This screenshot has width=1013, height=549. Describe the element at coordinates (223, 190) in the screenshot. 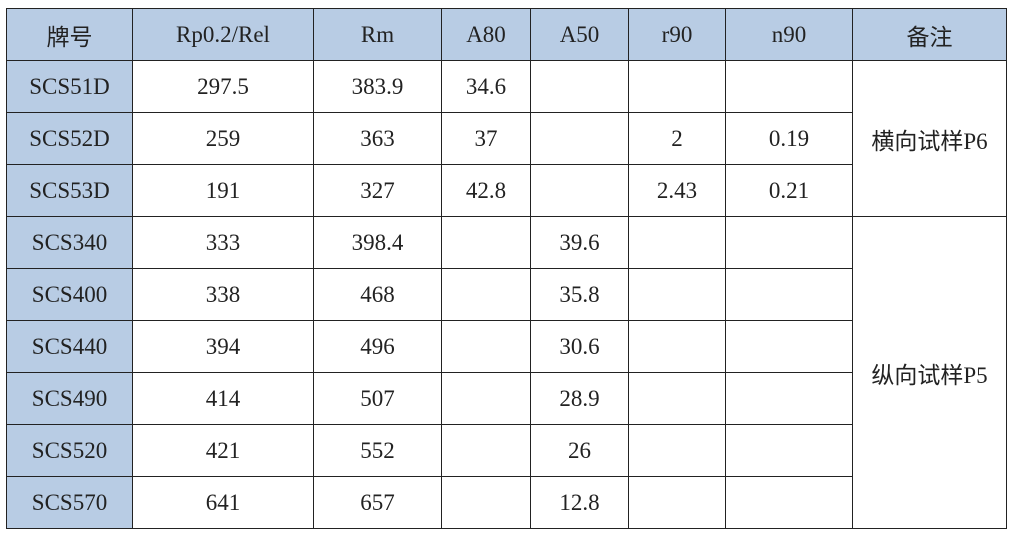

I see `value-cell: 191` at that location.